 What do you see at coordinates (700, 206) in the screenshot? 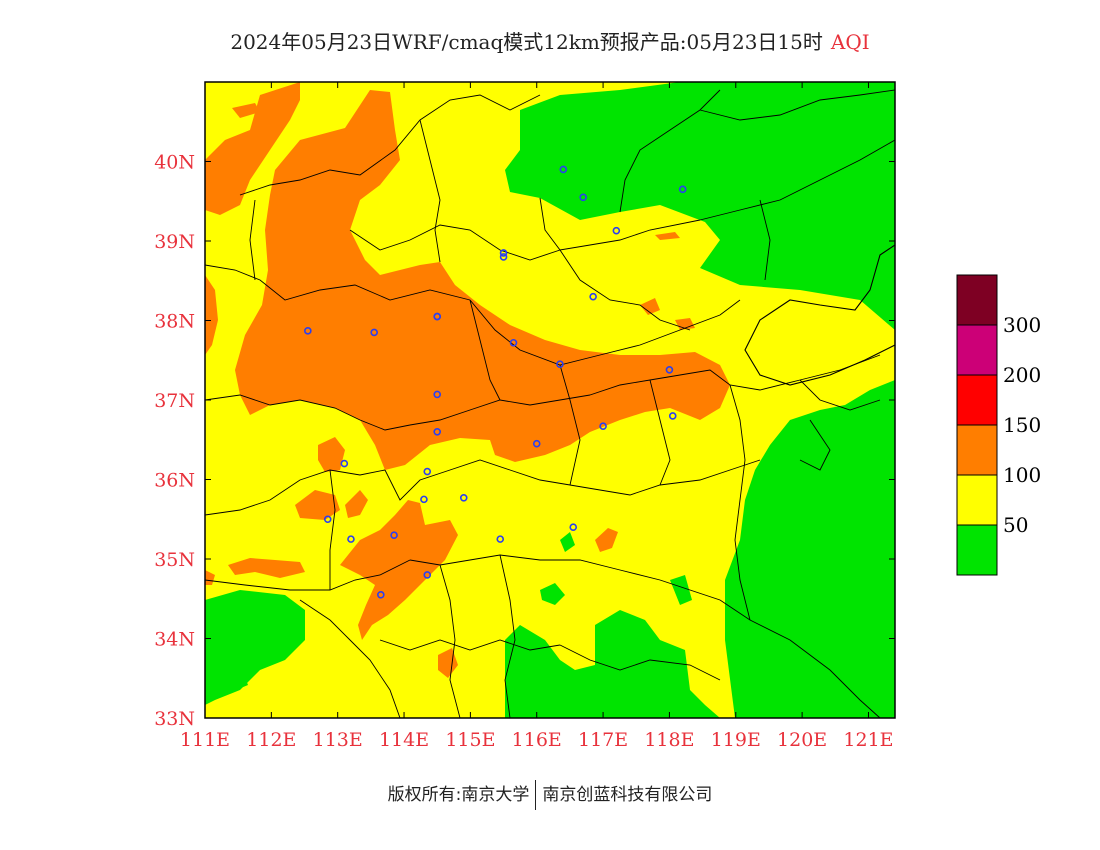
I see `zone-green-northeast` at bounding box center [700, 206].